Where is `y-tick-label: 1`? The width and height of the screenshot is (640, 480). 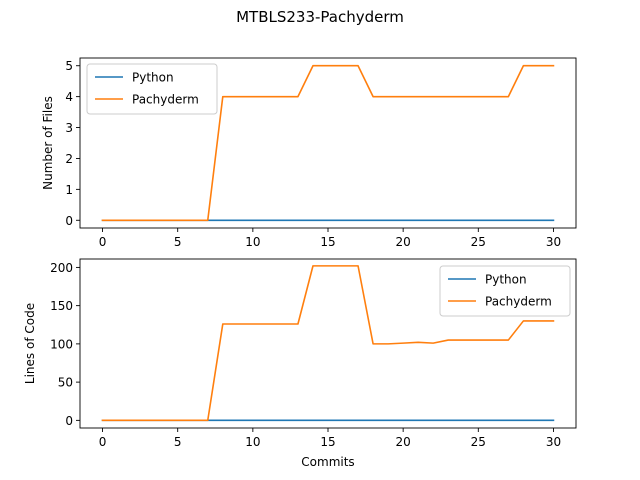
y-tick-label: 1 is located at coordinates (69, 190).